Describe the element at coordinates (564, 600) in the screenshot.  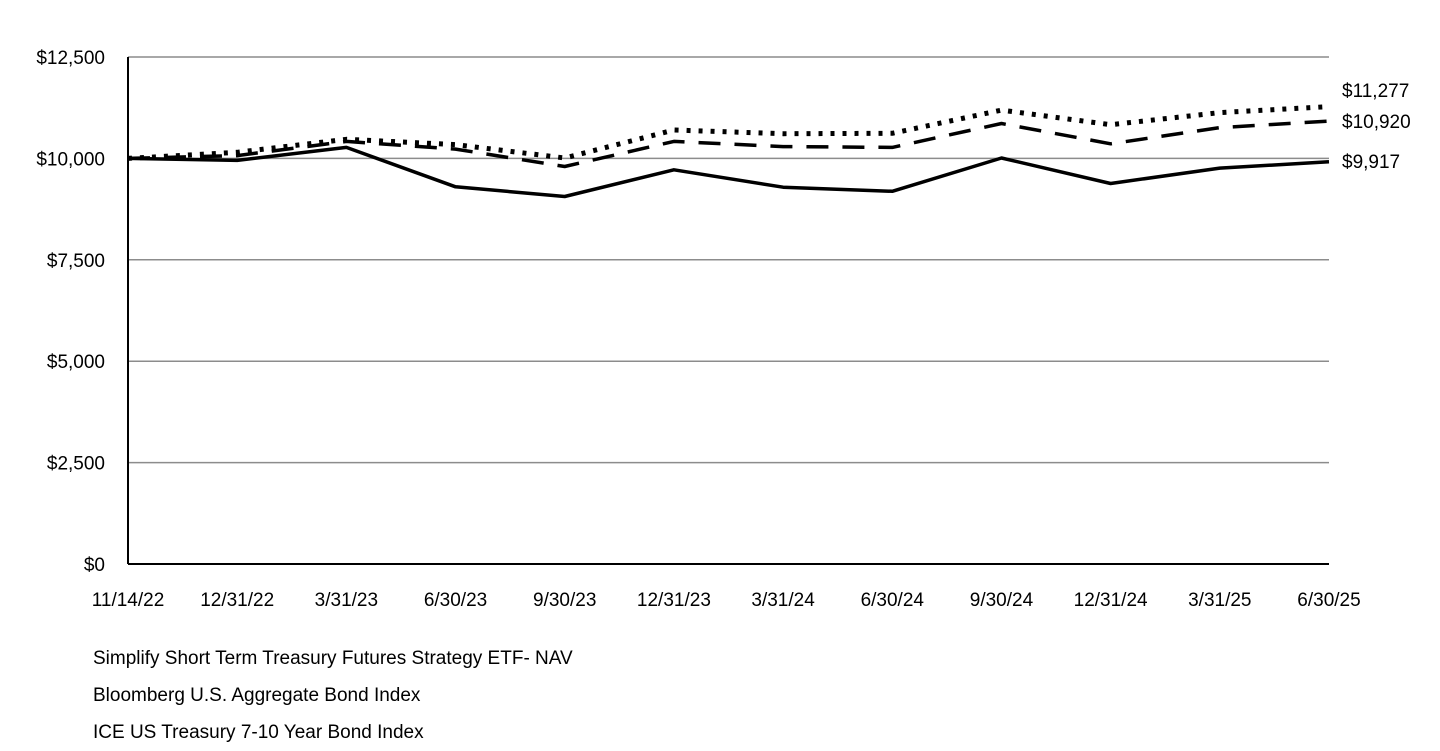
I see `x-tick-label: 9/30/23` at that location.